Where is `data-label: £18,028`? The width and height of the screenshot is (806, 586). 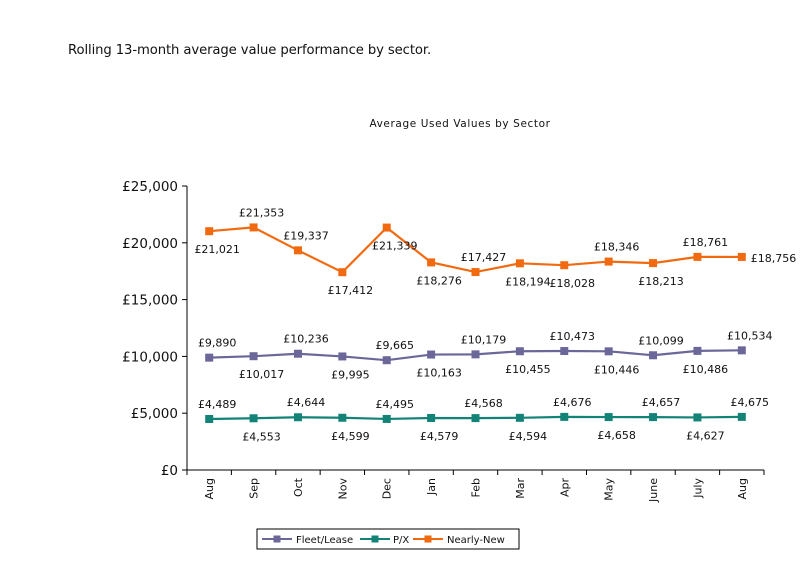 data-label: £18,028 is located at coordinates (573, 283).